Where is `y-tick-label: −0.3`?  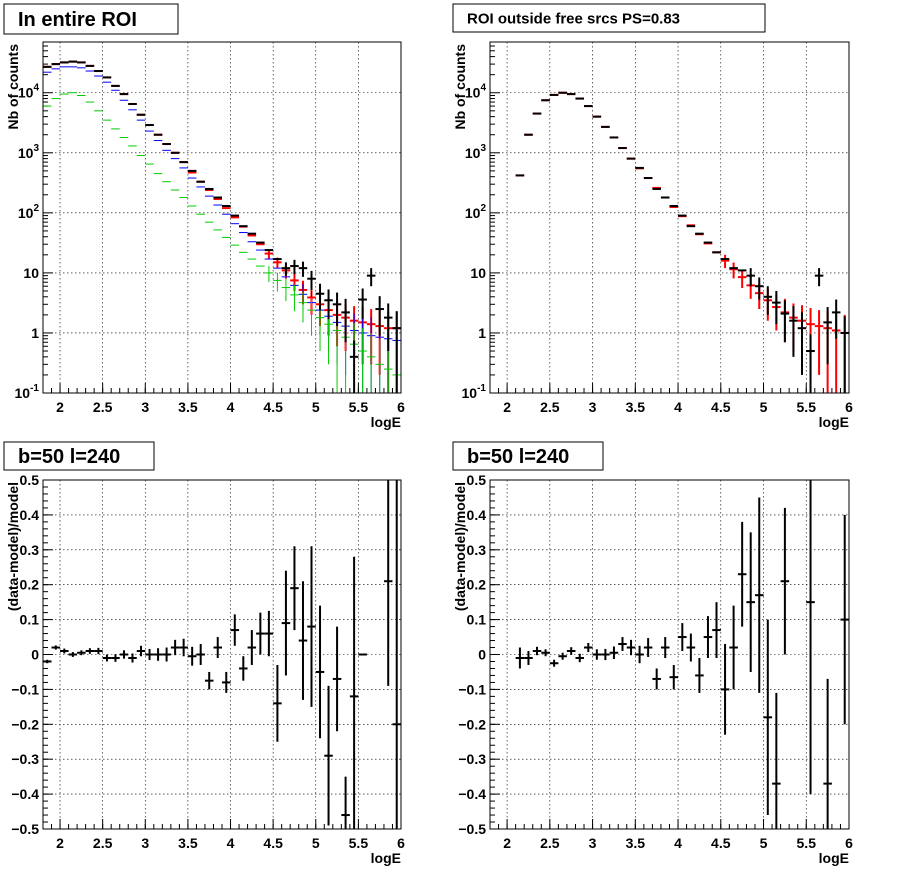 y-tick-label: −0.3 is located at coordinates (472, 759).